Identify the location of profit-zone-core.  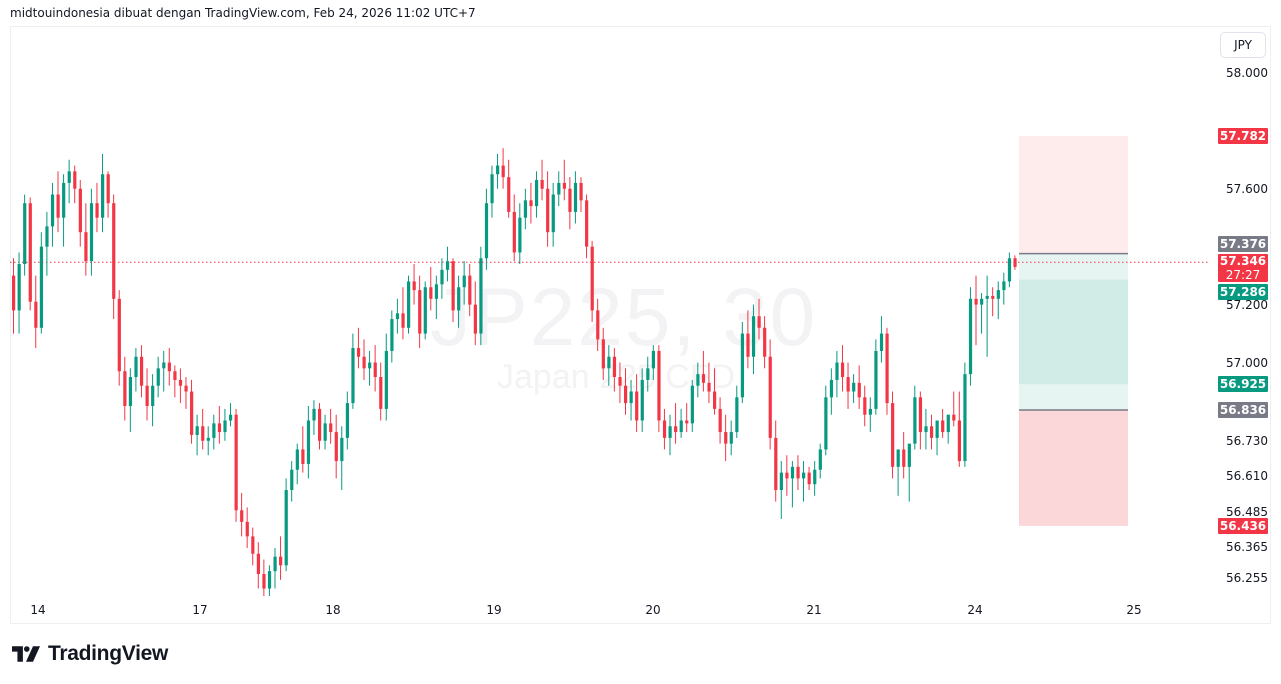
(1073, 332).